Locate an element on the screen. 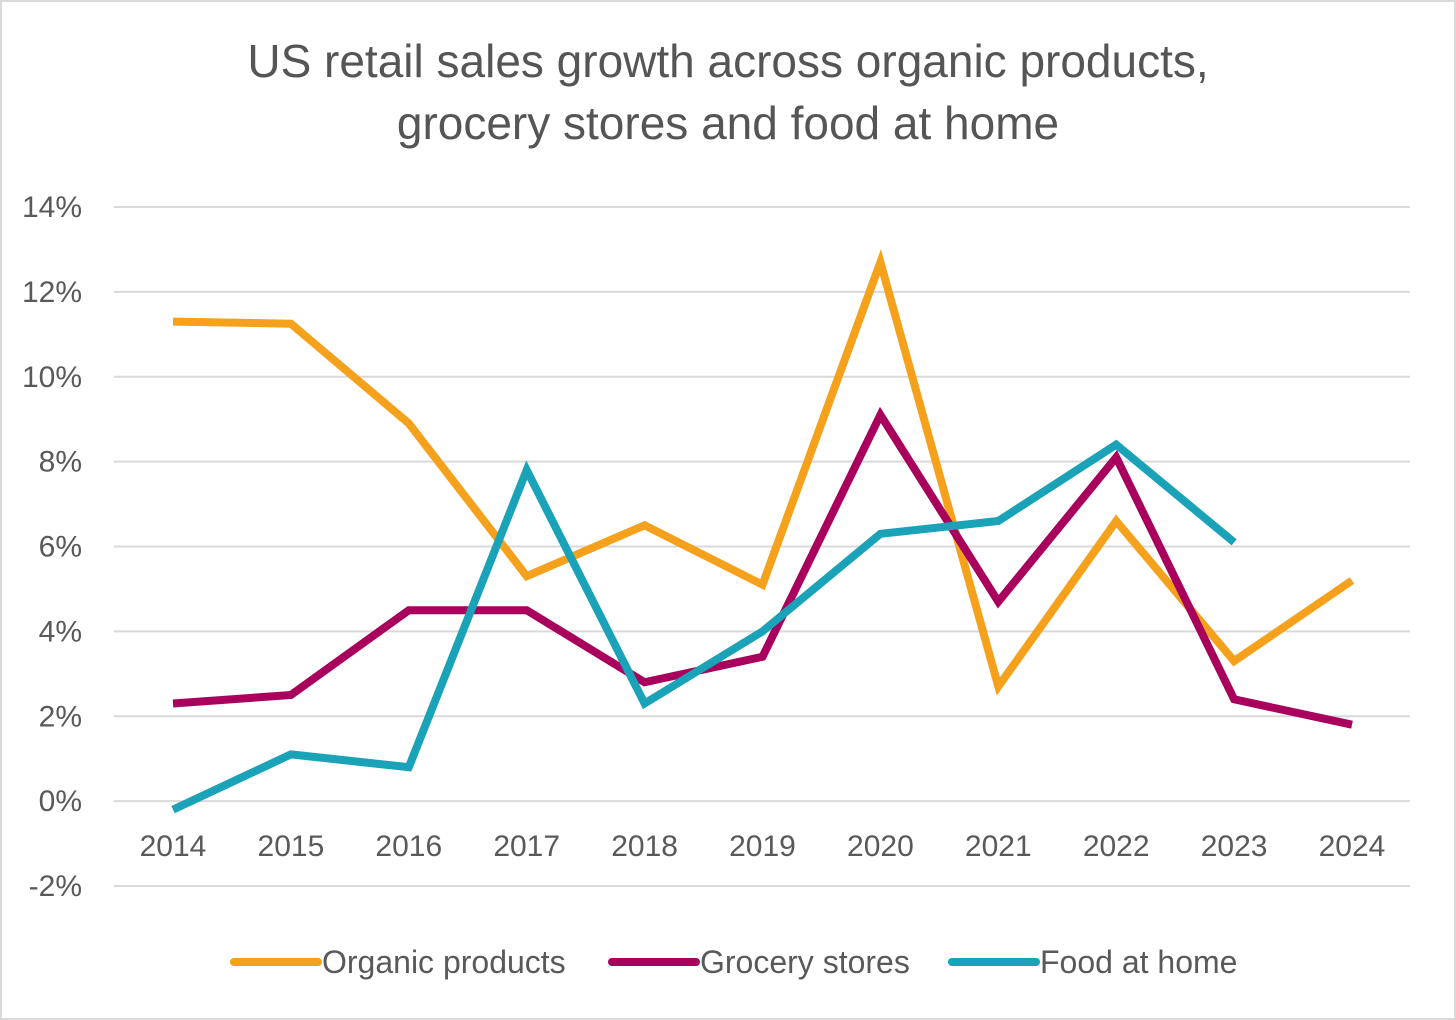  x-tick-label: 2014 is located at coordinates (173, 846).